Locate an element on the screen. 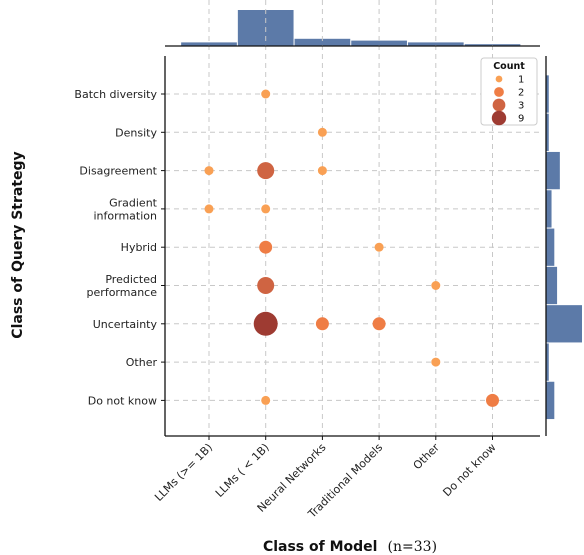 The height and width of the screenshot is (555, 584). point-llms-1b-batch-diversity is located at coordinates (266, 94).